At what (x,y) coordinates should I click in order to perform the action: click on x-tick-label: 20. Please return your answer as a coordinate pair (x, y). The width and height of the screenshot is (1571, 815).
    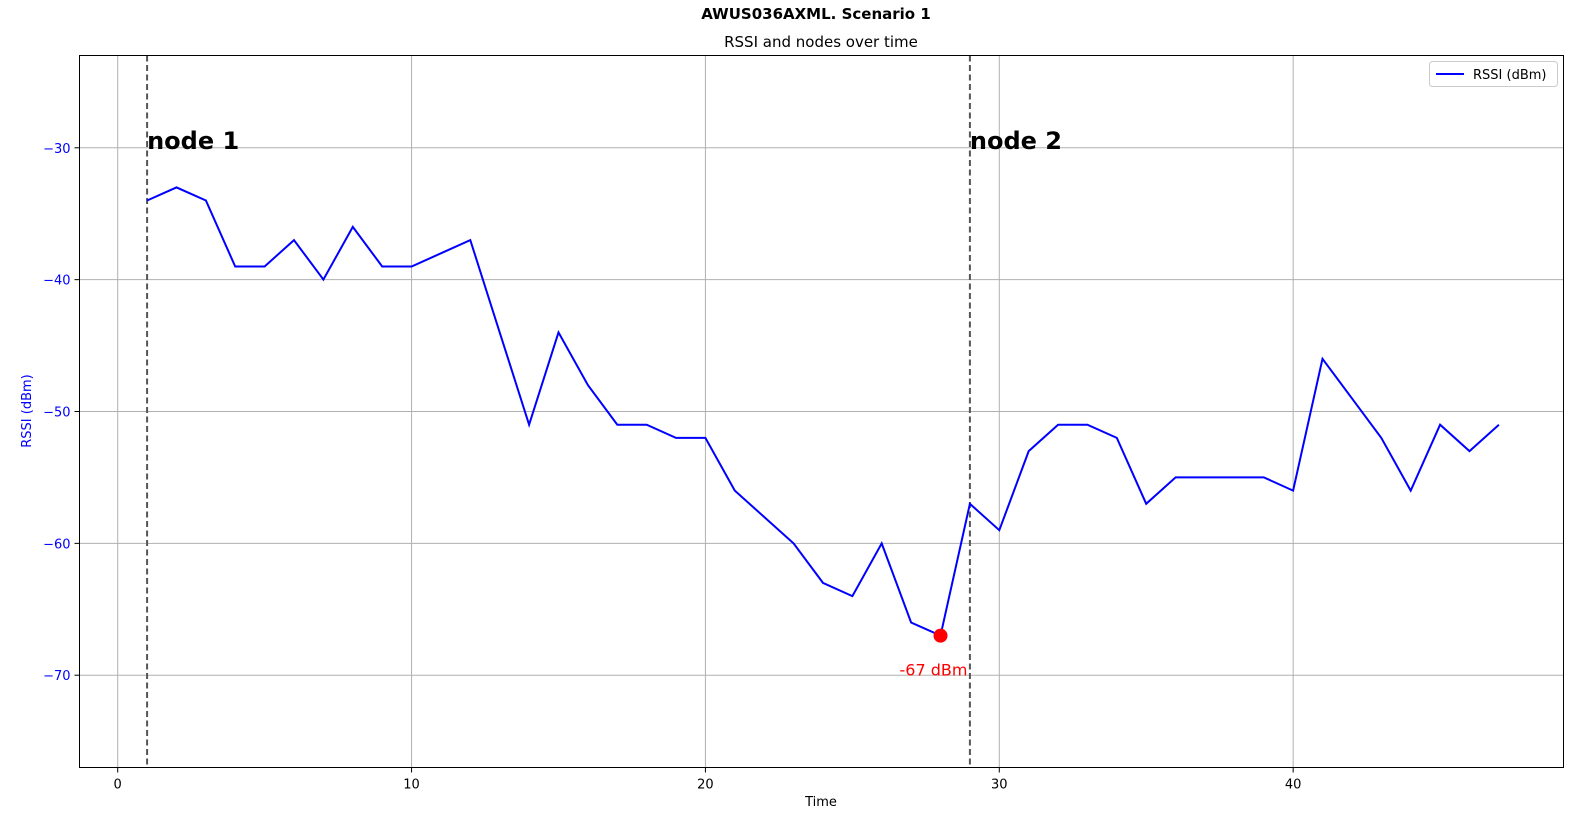
    Looking at the image, I should click on (705, 785).